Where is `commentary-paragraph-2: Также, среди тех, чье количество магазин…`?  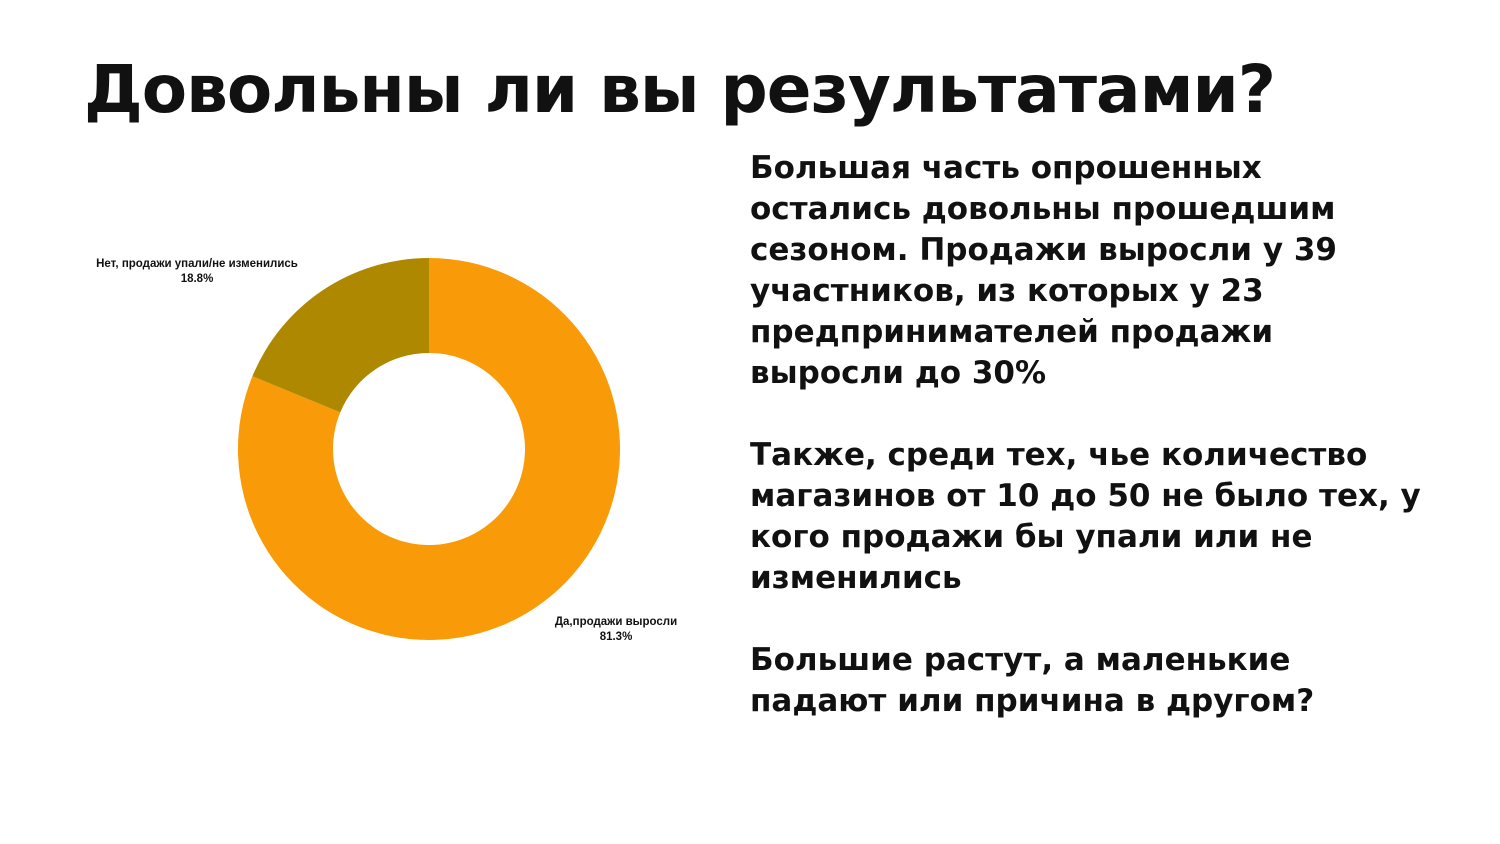
commentary-paragraph-2: Также, среди тех, чье количество магазин… is located at coordinates (1085, 516).